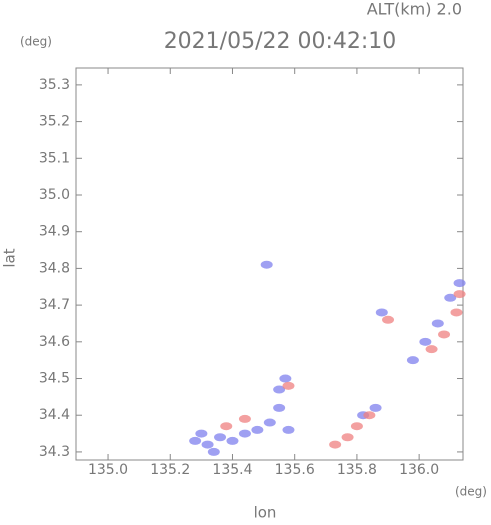 The width and height of the screenshot is (491, 525). Describe the element at coordinates (54, 305) in the screenshot. I see `y-tick-label: 34.7` at that location.